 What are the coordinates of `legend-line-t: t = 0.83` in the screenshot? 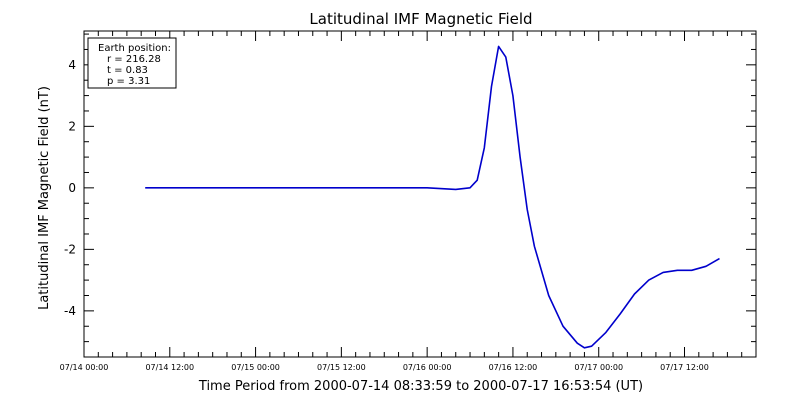 It's located at (127, 70).